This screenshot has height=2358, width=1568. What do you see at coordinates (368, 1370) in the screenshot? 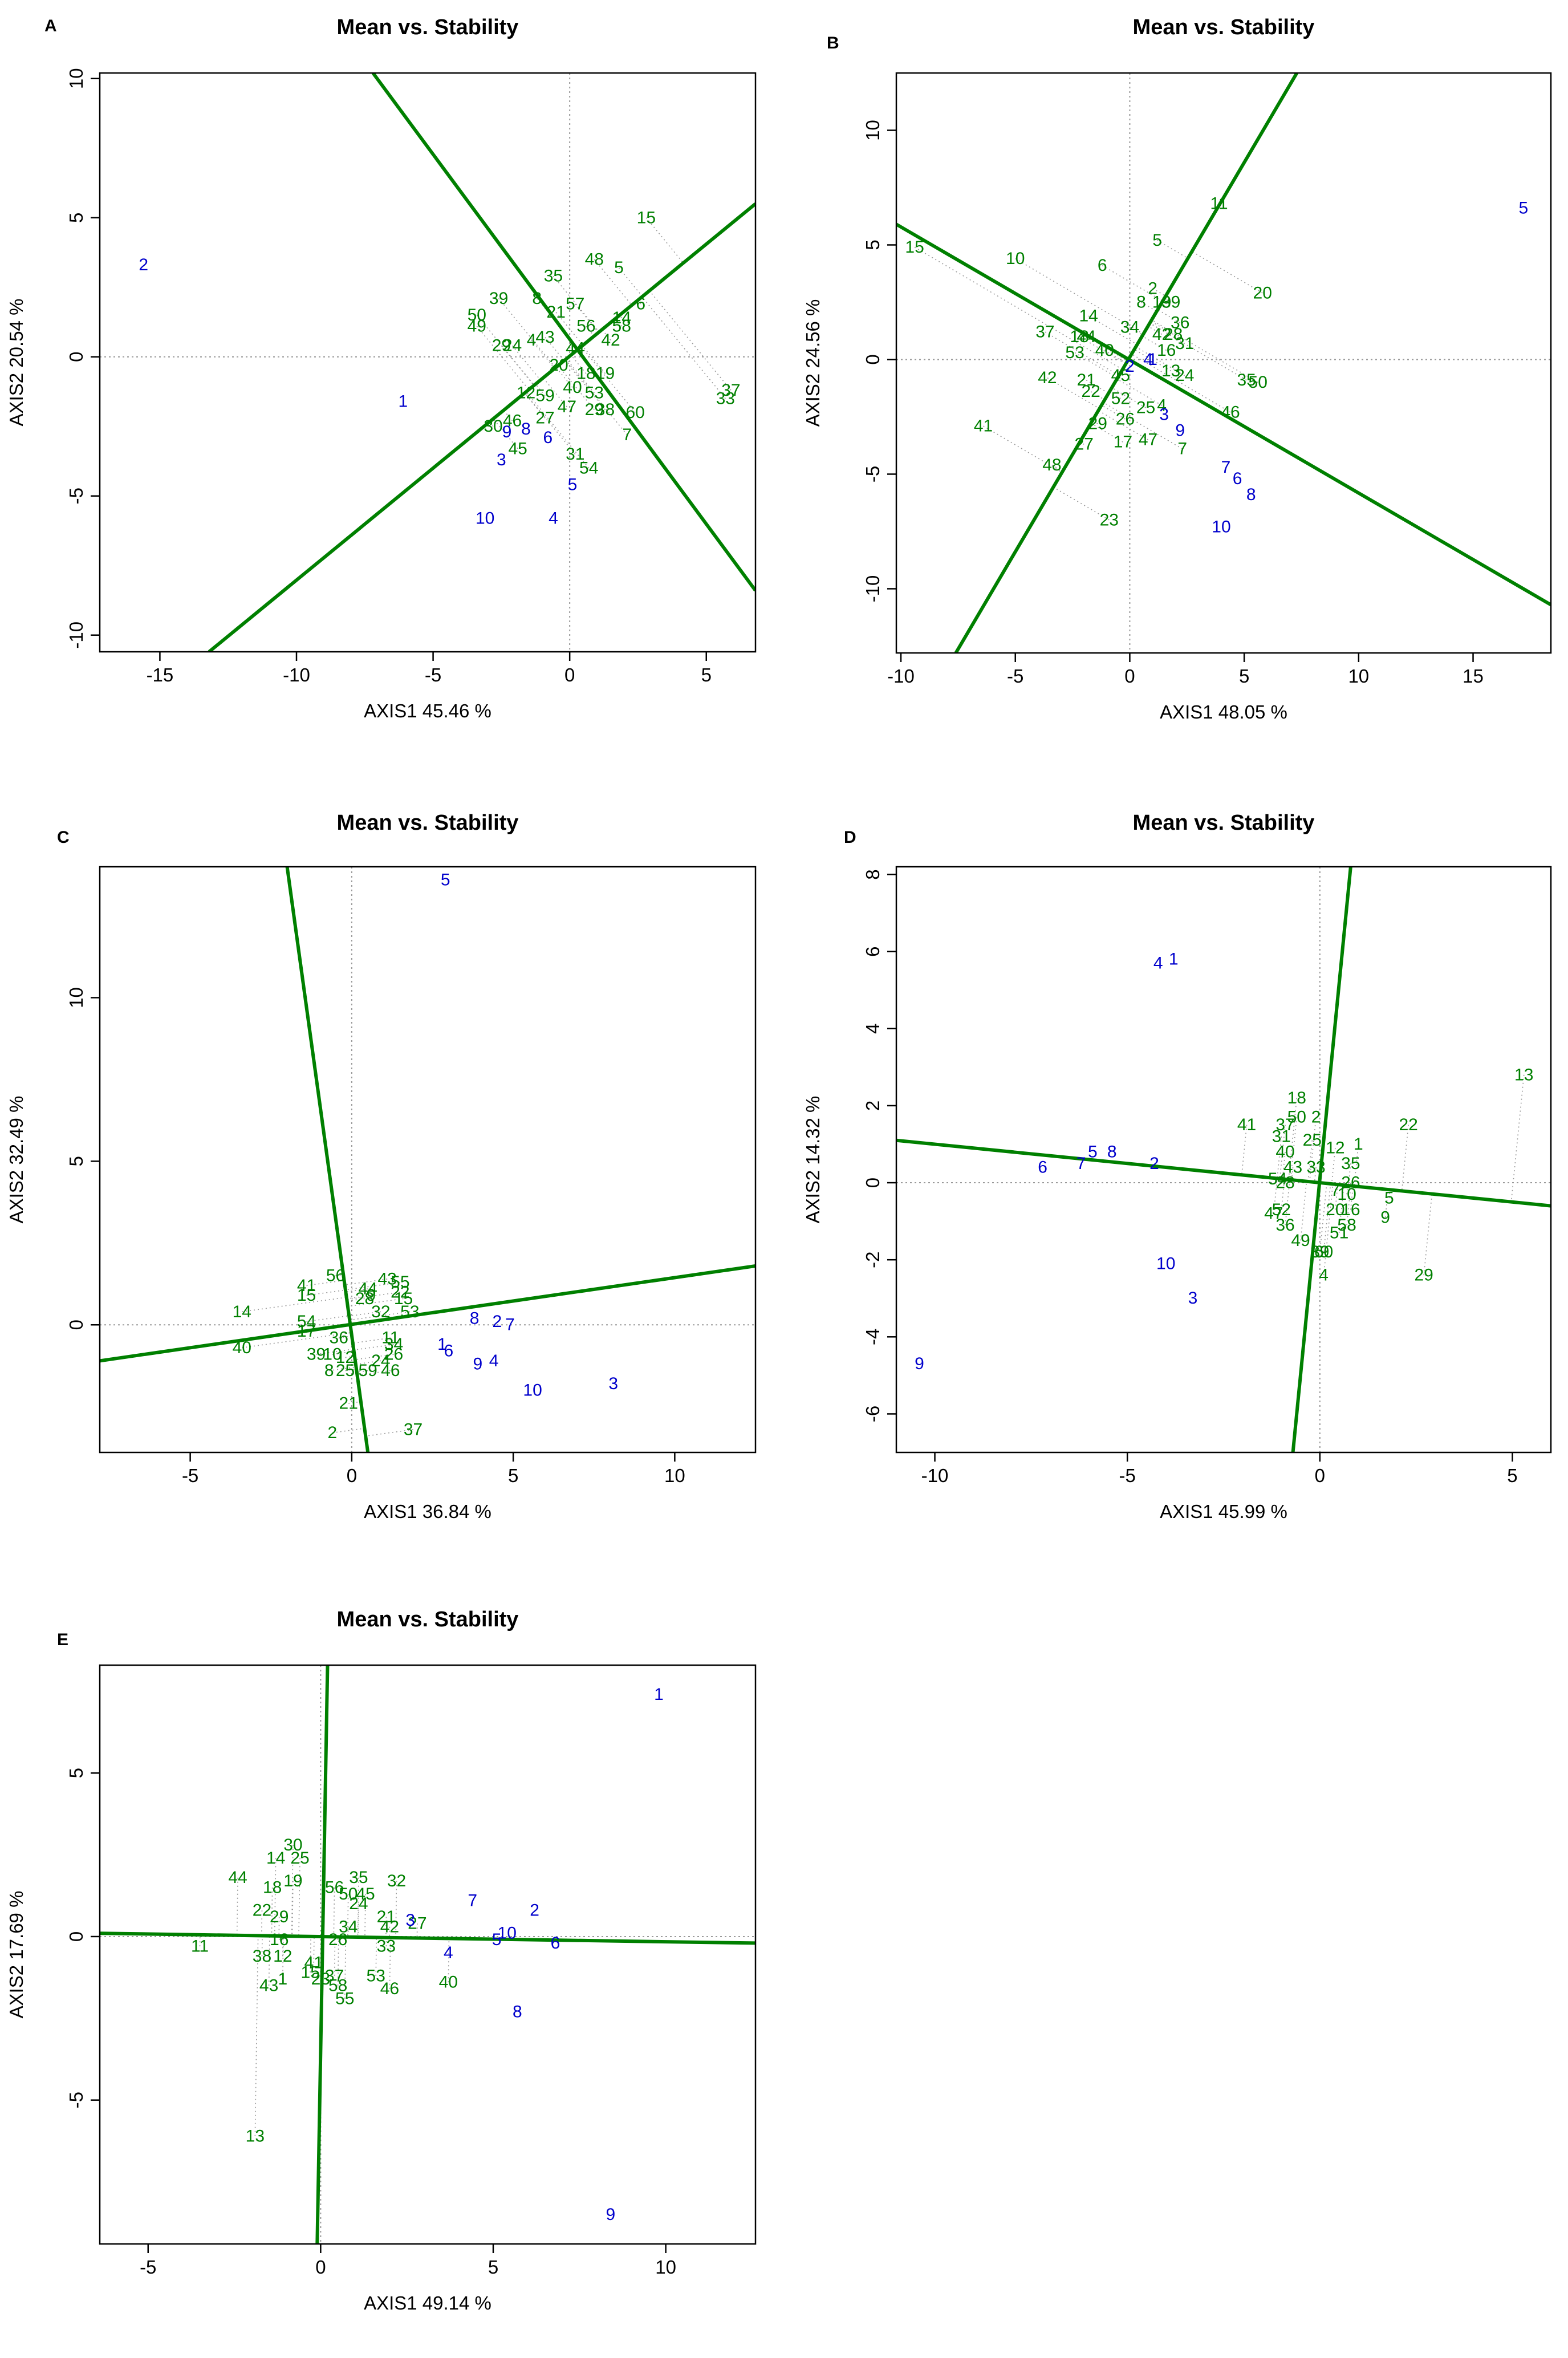
I see `genotype-label: 59` at bounding box center [368, 1370].